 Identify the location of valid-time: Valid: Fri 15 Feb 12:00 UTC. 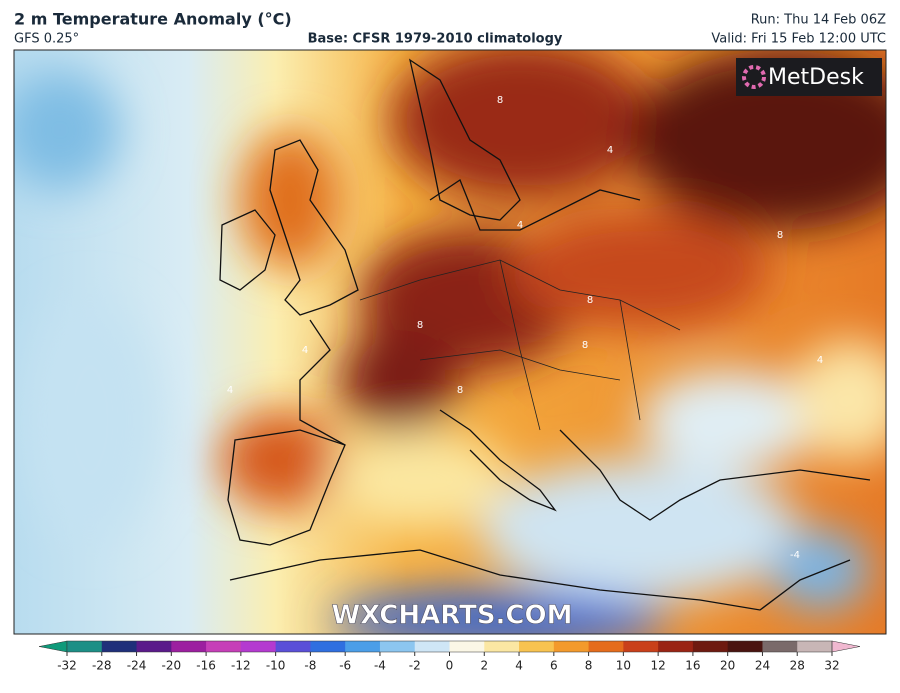
(798, 39).